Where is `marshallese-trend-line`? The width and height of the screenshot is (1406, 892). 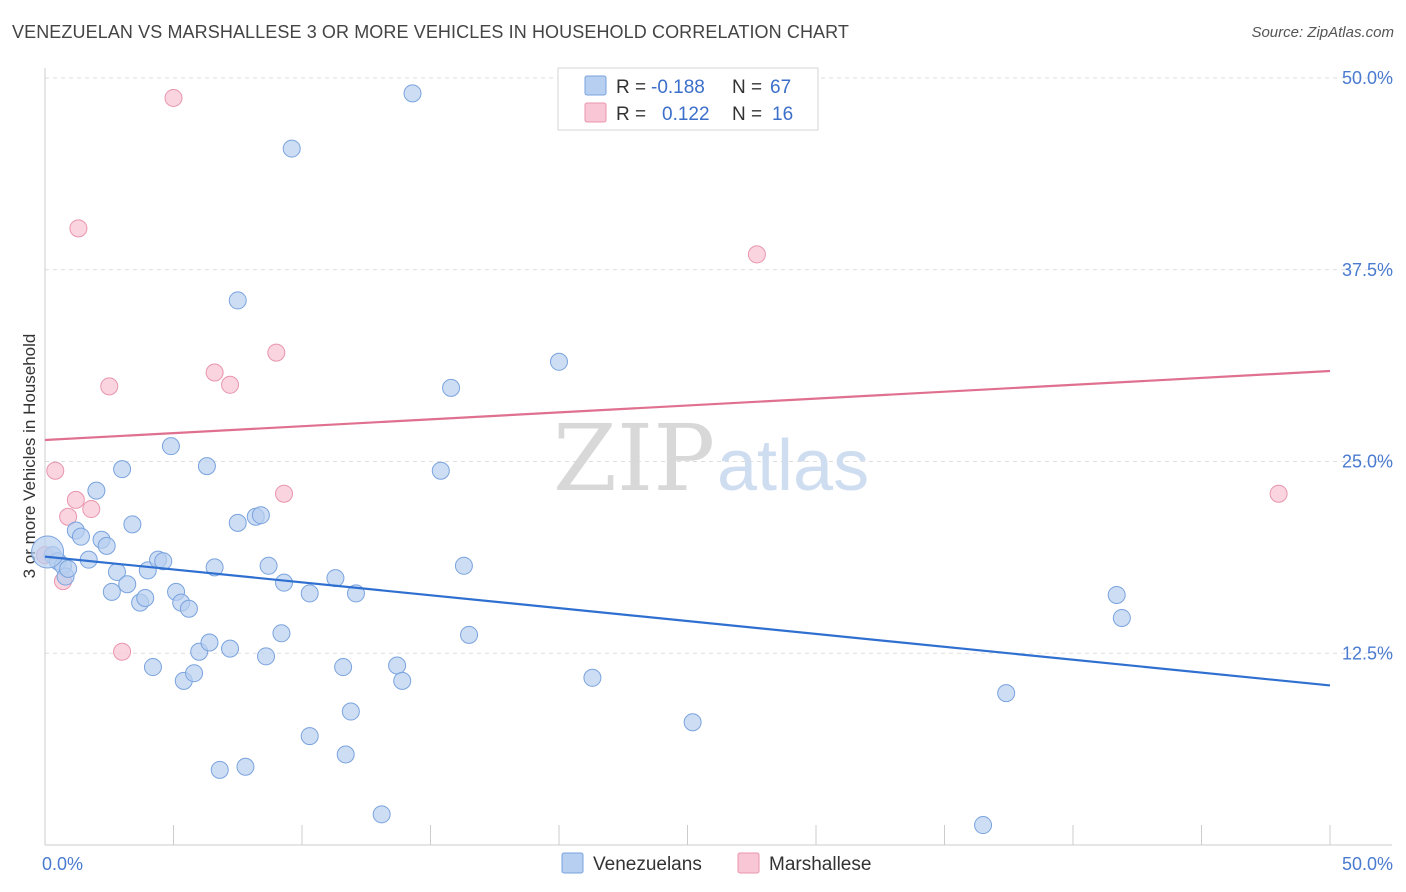 marshallese-trend-line is located at coordinates (687, 405).